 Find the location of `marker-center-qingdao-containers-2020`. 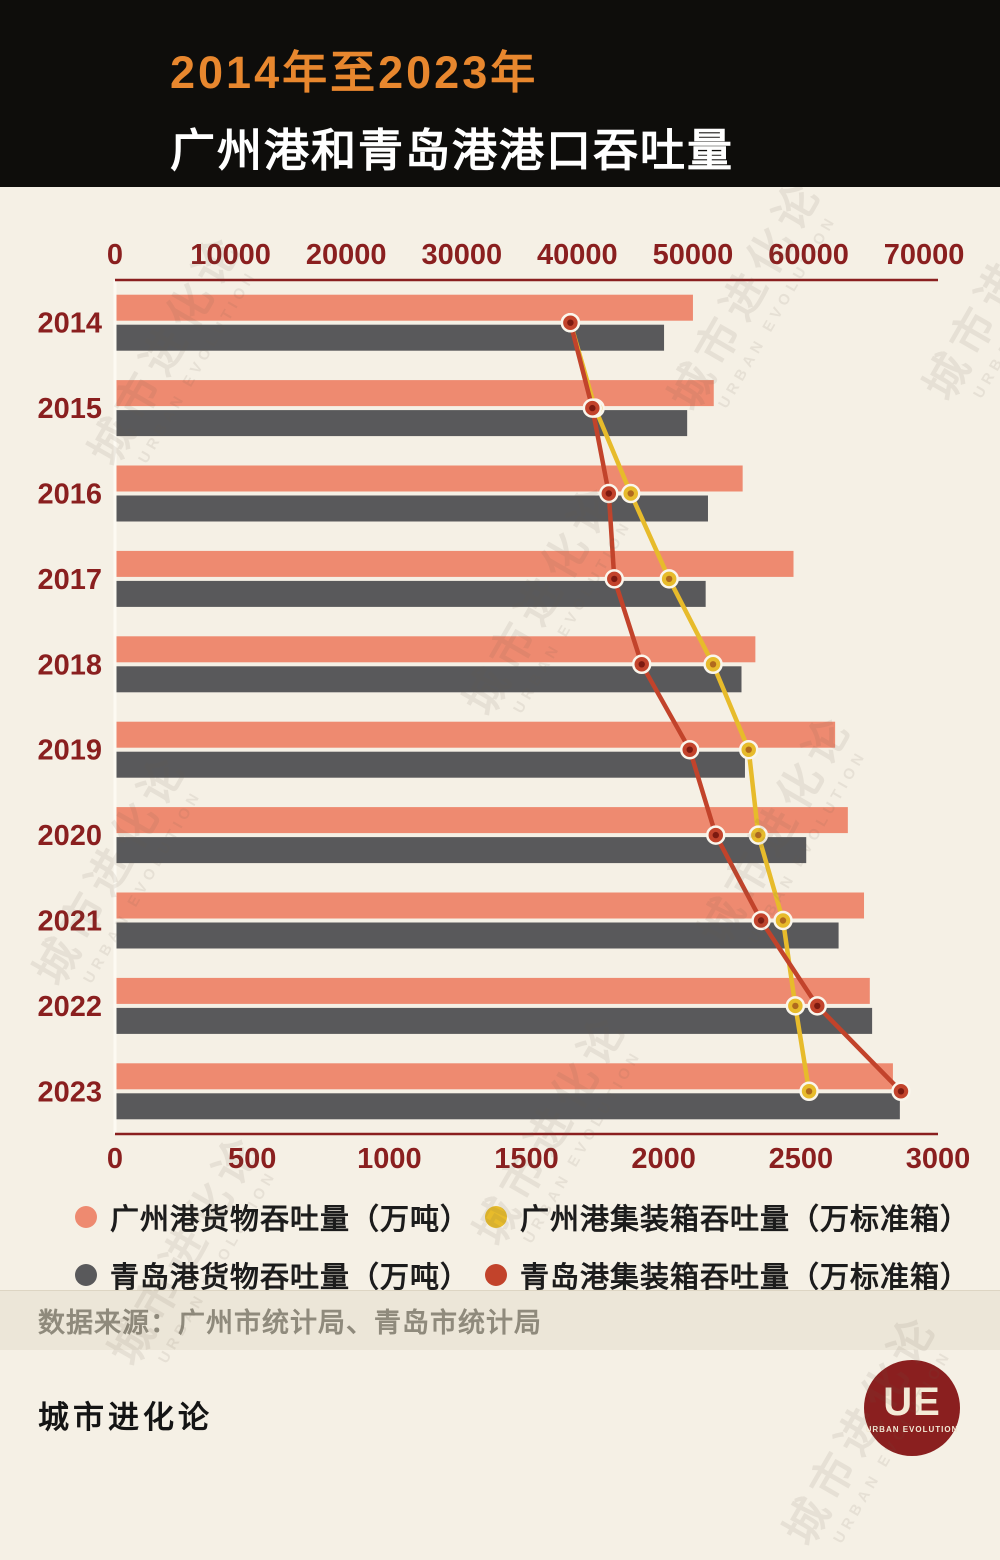

marker-center-qingdao-containers-2020 is located at coordinates (715, 835).